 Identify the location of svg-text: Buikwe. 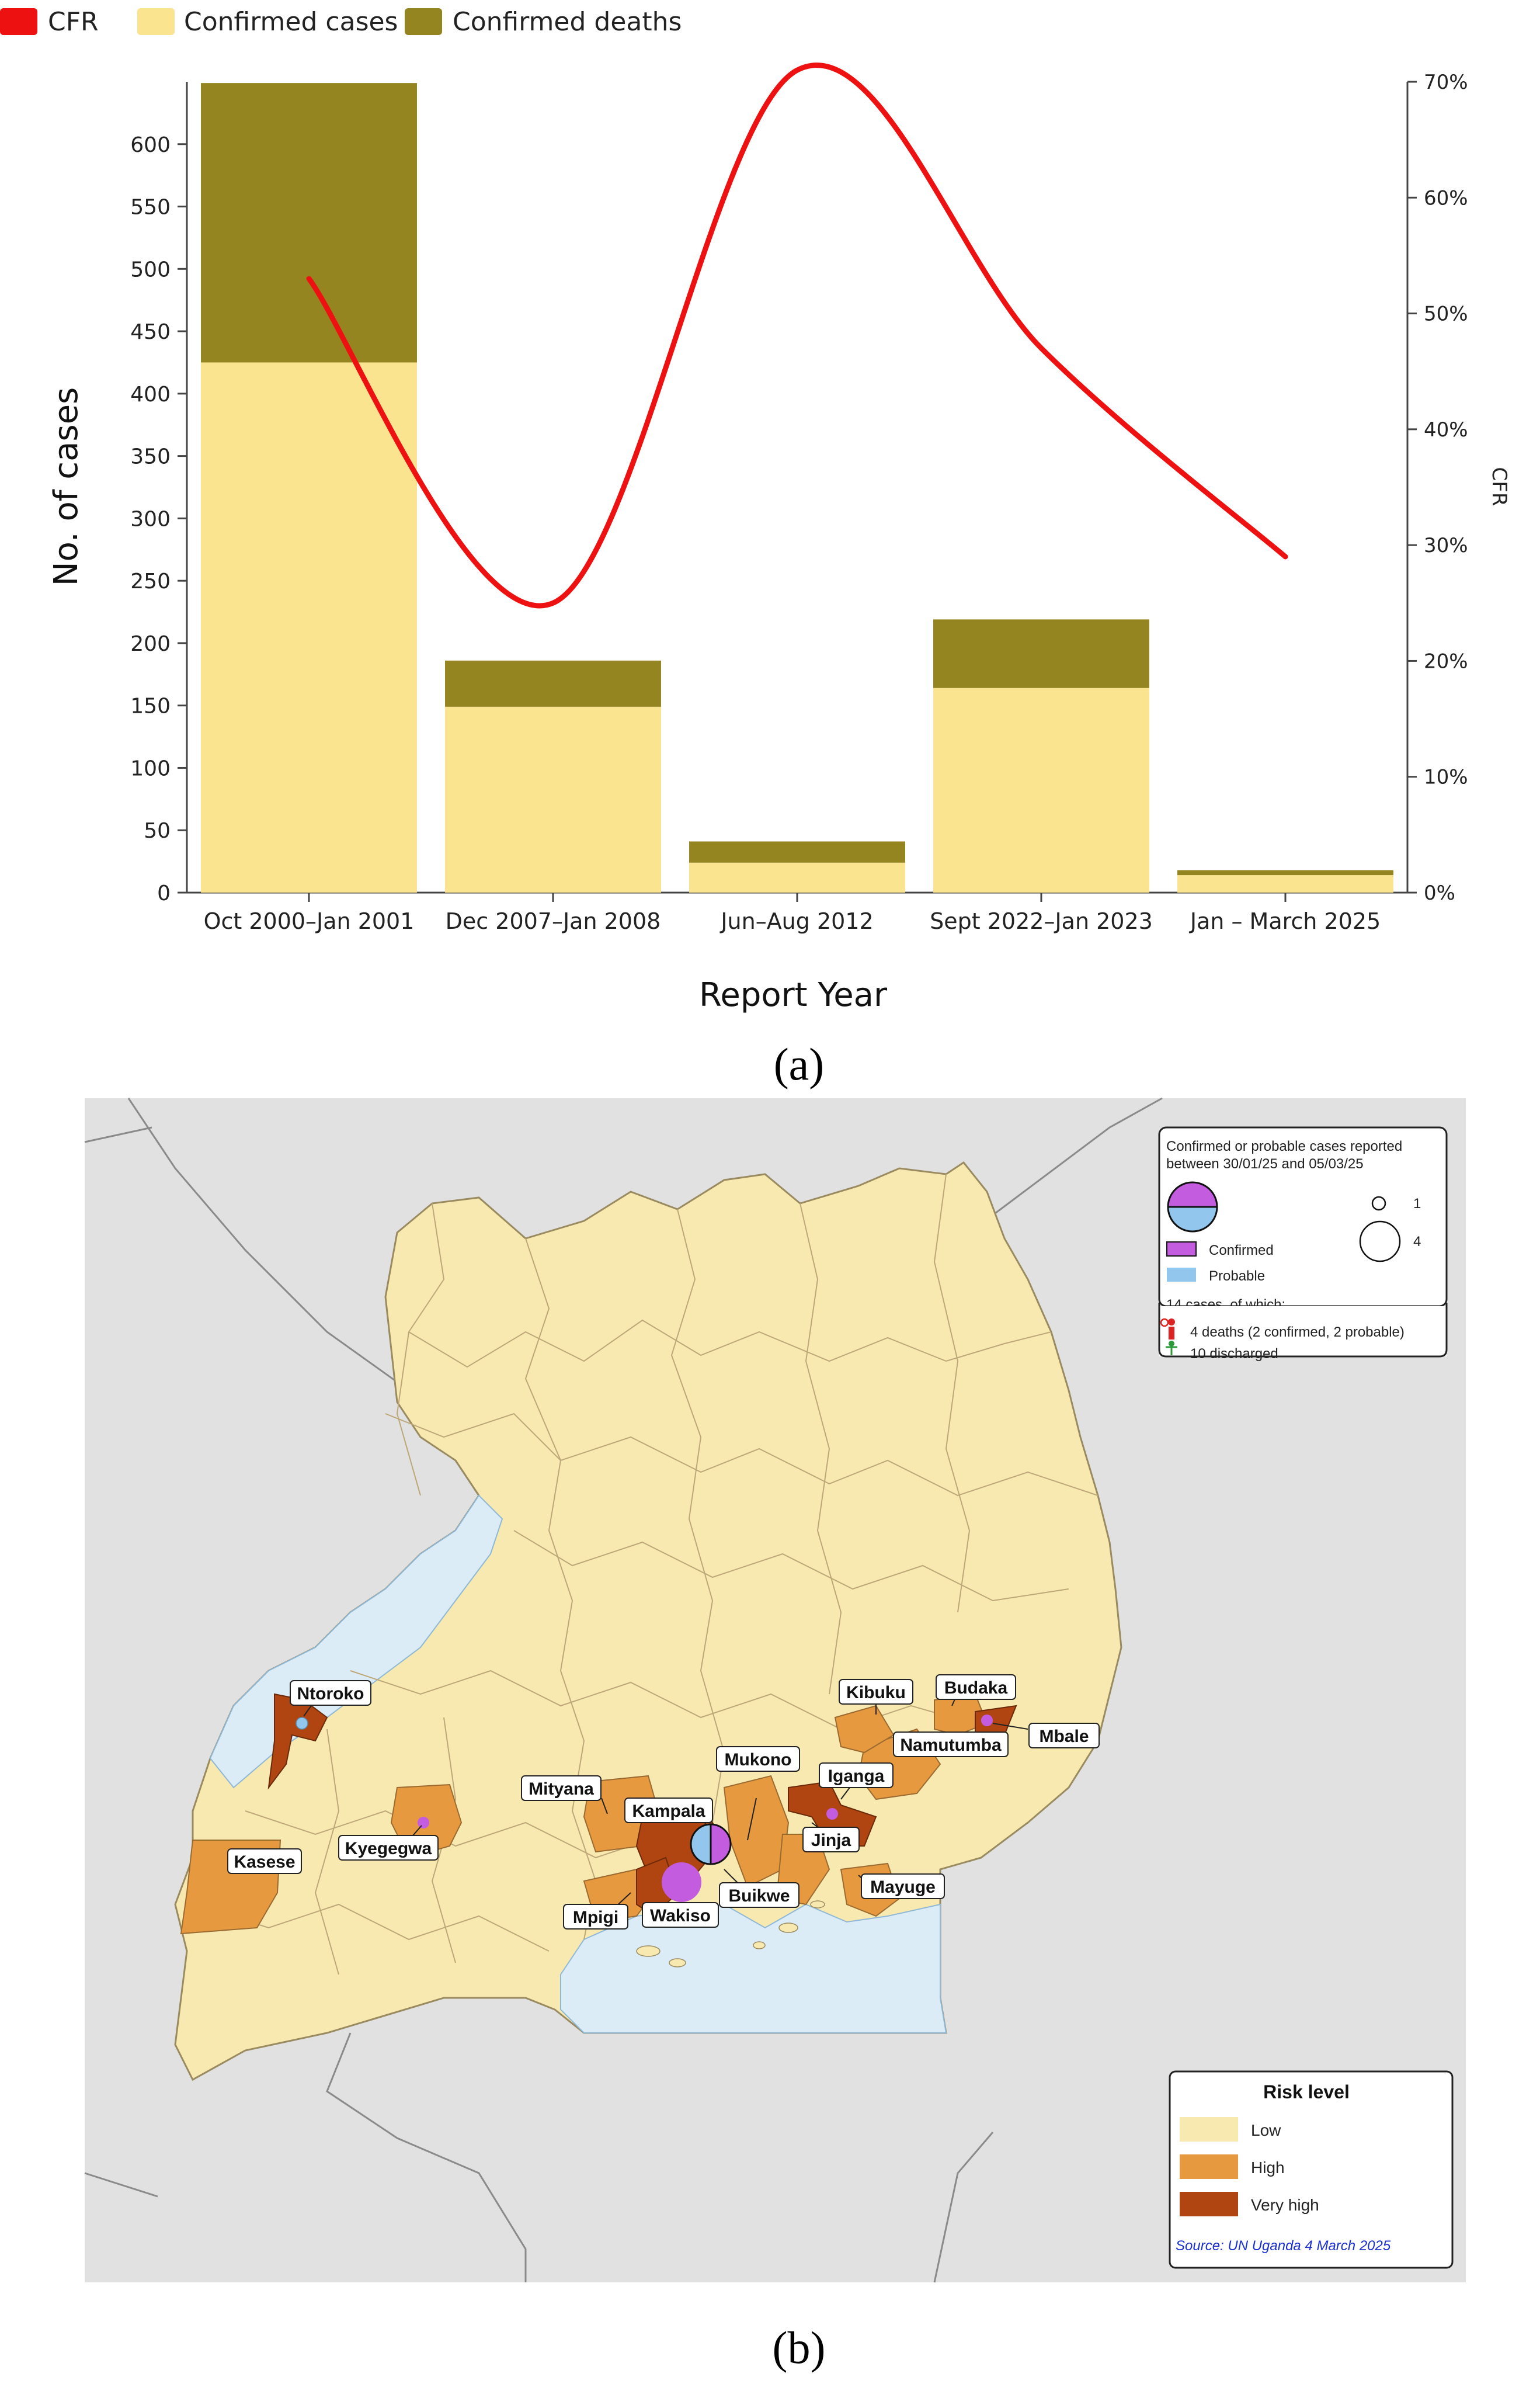
(759, 1896).